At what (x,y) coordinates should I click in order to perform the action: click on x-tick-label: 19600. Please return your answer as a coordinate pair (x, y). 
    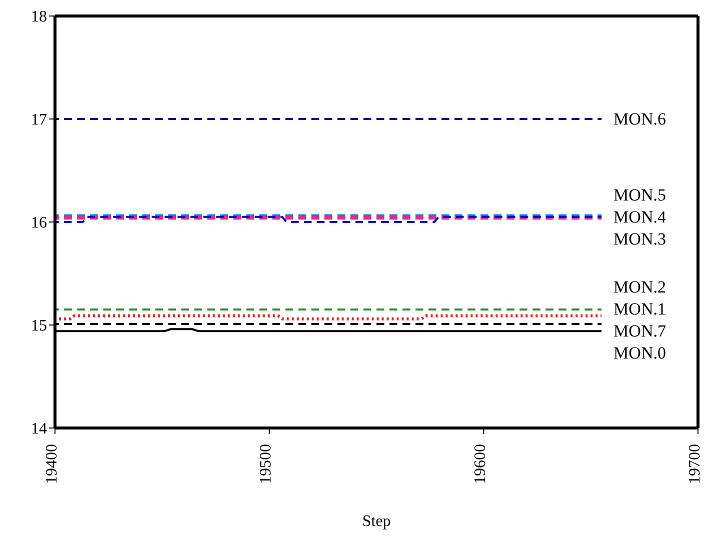
    Looking at the image, I should click on (481, 464).